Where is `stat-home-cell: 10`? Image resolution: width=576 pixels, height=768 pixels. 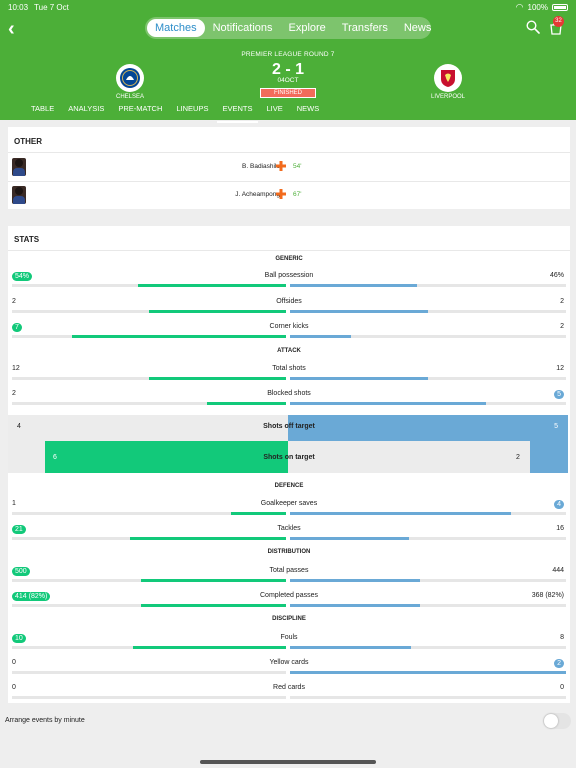 stat-home-cell: 10 is located at coordinates (19, 638).